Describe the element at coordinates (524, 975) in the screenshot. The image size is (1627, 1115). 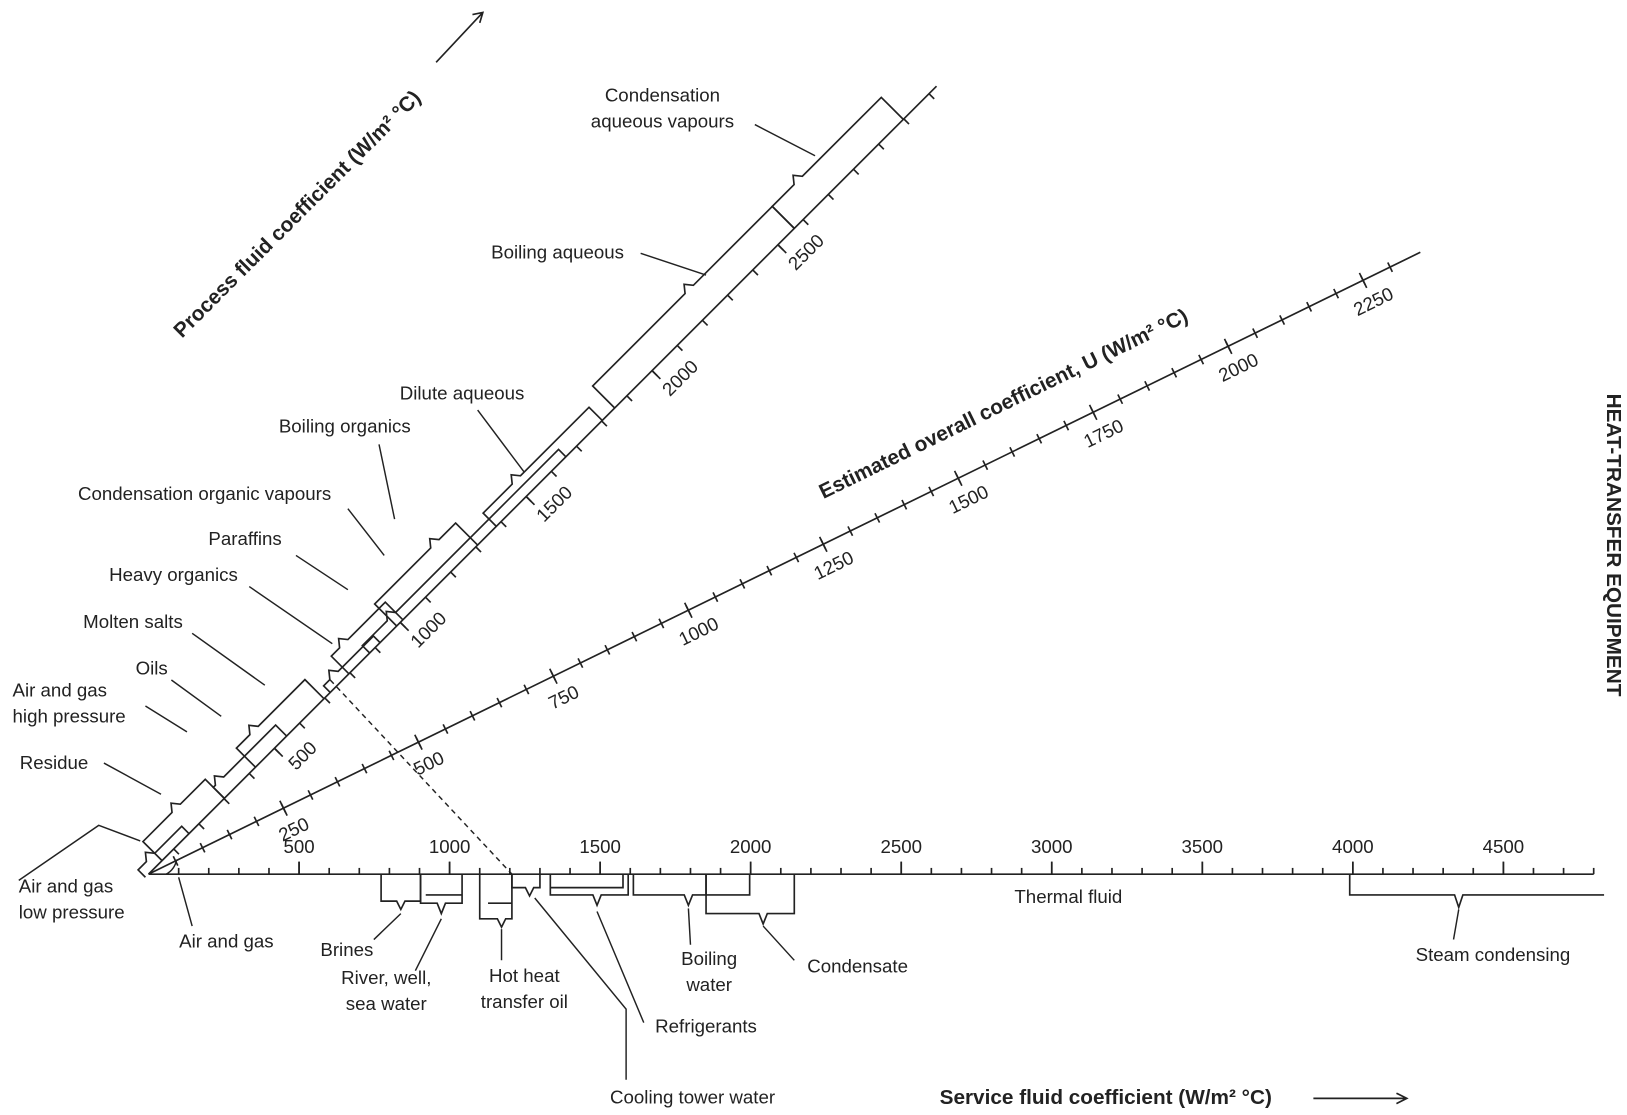
I see `fluid-label: Hot heat` at that location.